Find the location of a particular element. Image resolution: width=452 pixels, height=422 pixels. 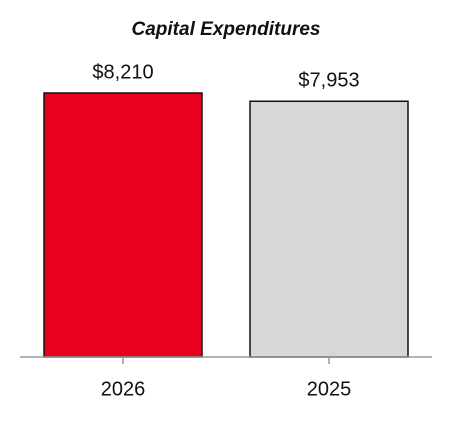

value-label: $7,953 is located at coordinates (328, 81).